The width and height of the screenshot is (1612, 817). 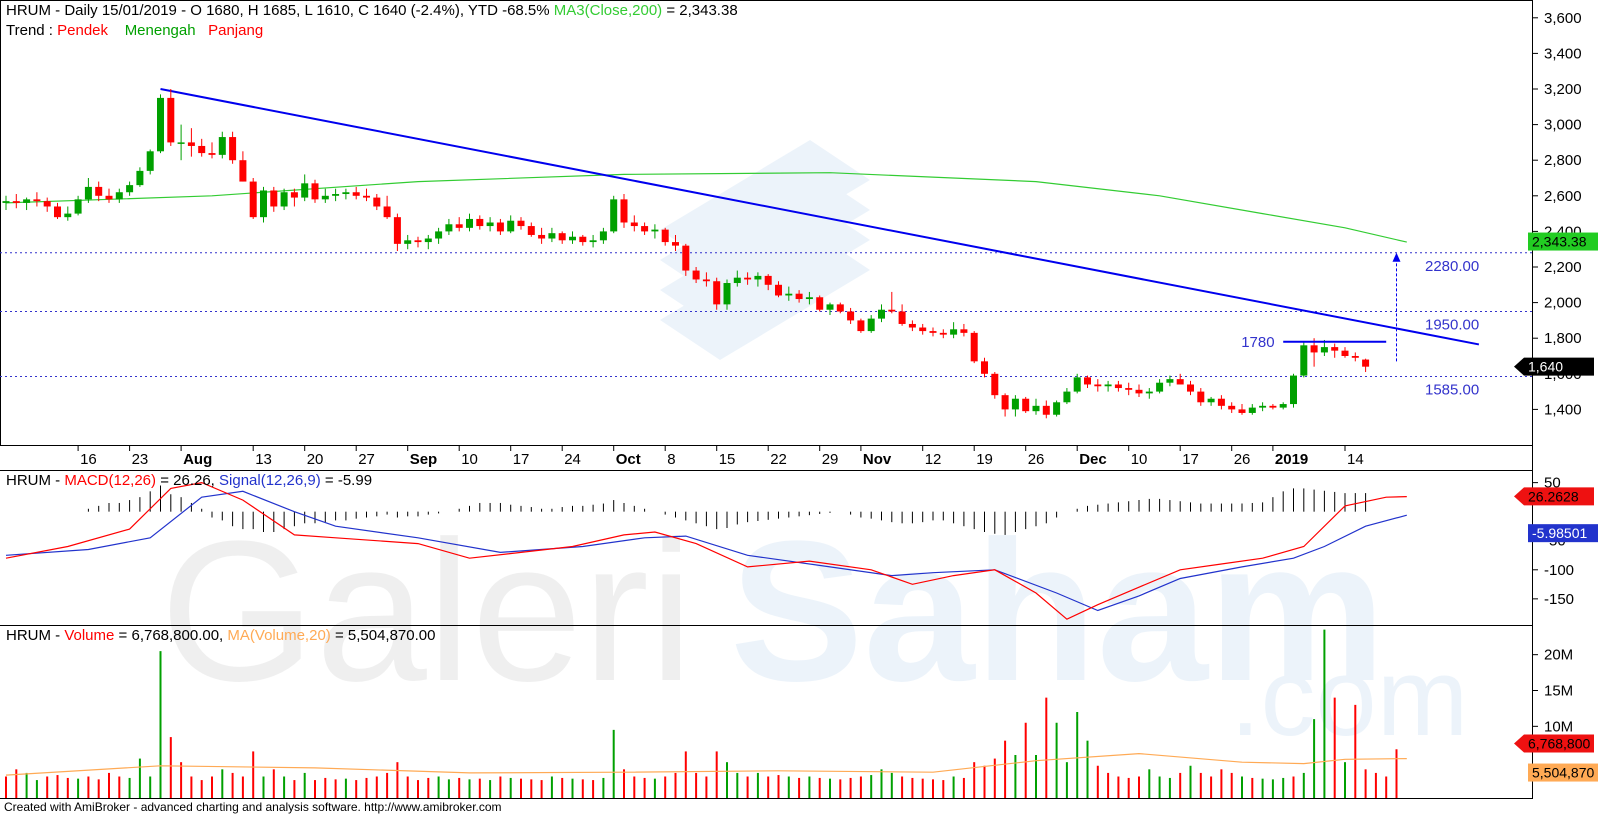 I want to click on date-label-14: 29, so click(x=830, y=459).